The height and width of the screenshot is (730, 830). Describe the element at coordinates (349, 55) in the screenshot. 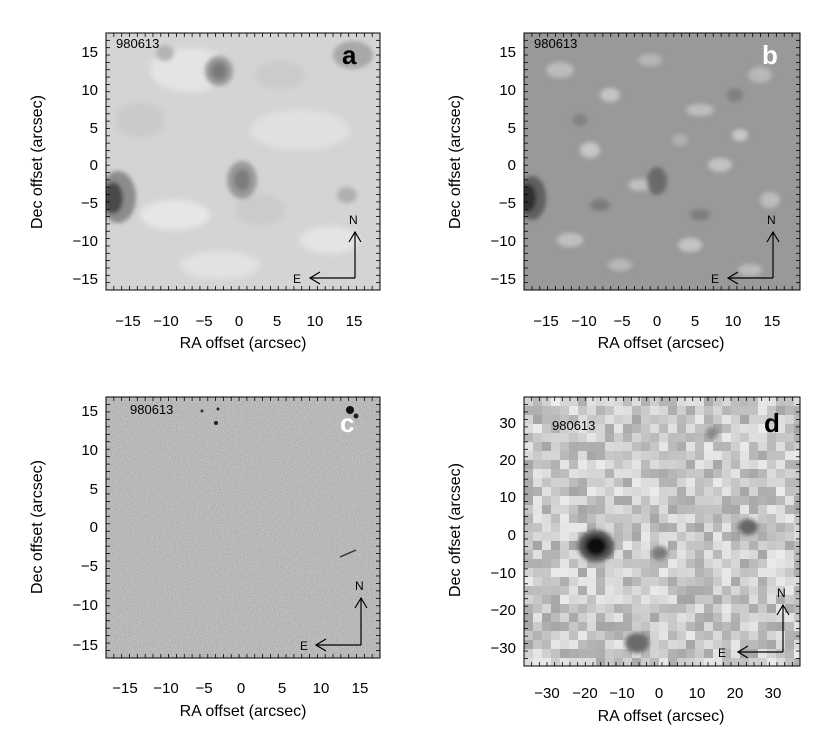

I see `panel-a-corner-letter: a` at that location.